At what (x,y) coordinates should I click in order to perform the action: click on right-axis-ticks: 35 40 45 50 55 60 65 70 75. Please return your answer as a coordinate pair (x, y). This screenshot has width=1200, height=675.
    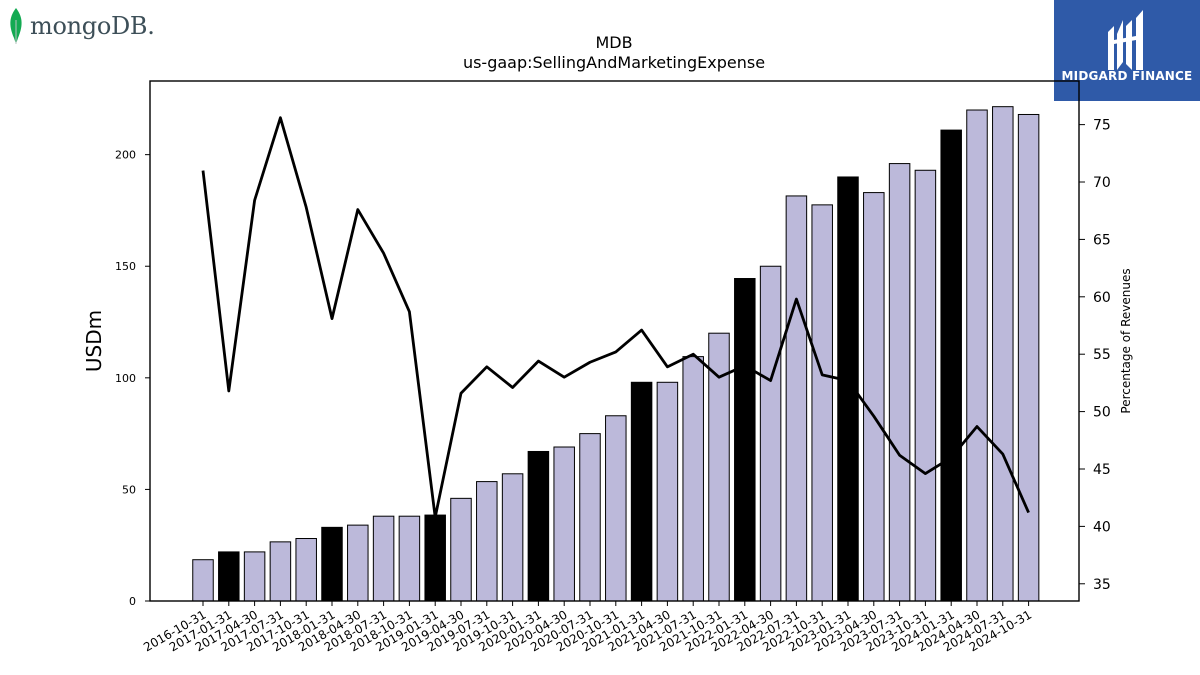
    Looking at the image, I should click on (1095, 355).